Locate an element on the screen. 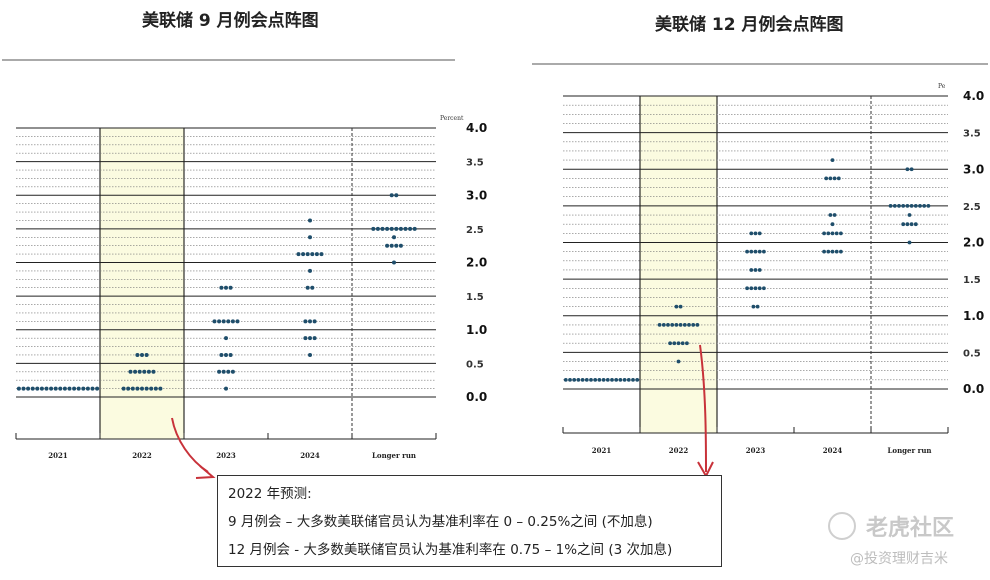  september-arrow is located at coordinates (190, 445).